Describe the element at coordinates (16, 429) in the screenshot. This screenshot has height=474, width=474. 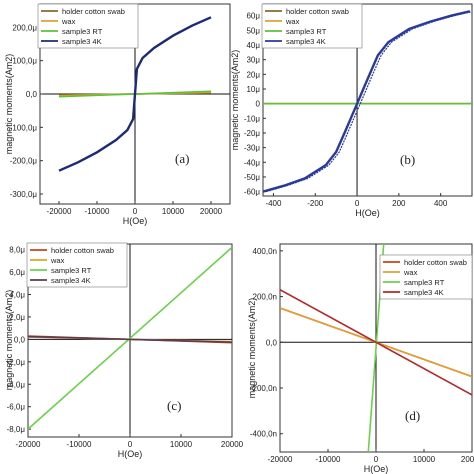
I see `y-tick-label: -8,0μ` at that location.